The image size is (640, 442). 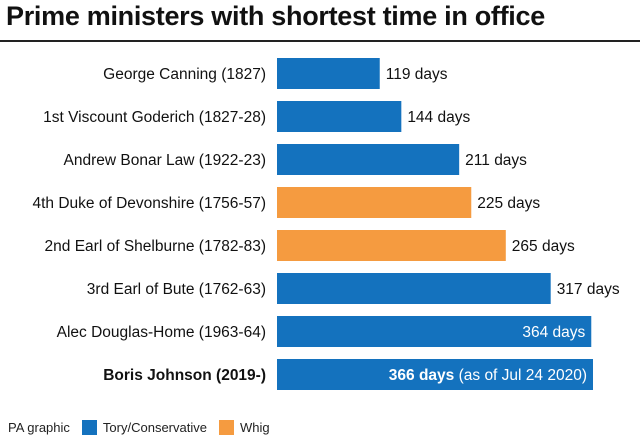 What do you see at coordinates (488, 375) in the screenshot?
I see `value-label: 366 days (as of Jul 24 2020)` at bounding box center [488, 375].